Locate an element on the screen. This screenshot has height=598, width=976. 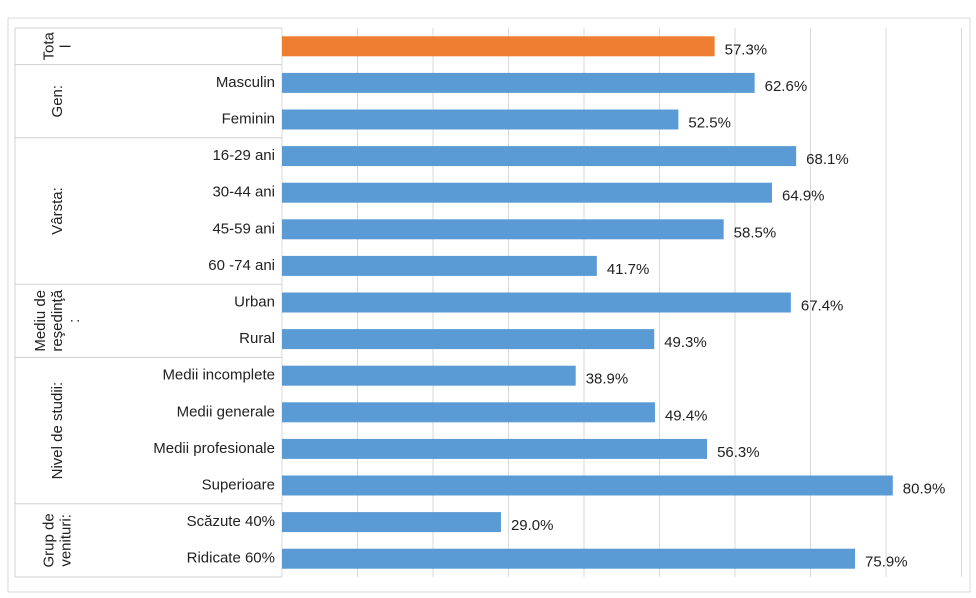
group-label-line: Nivel de studii: is located at coordinates (57, 431).